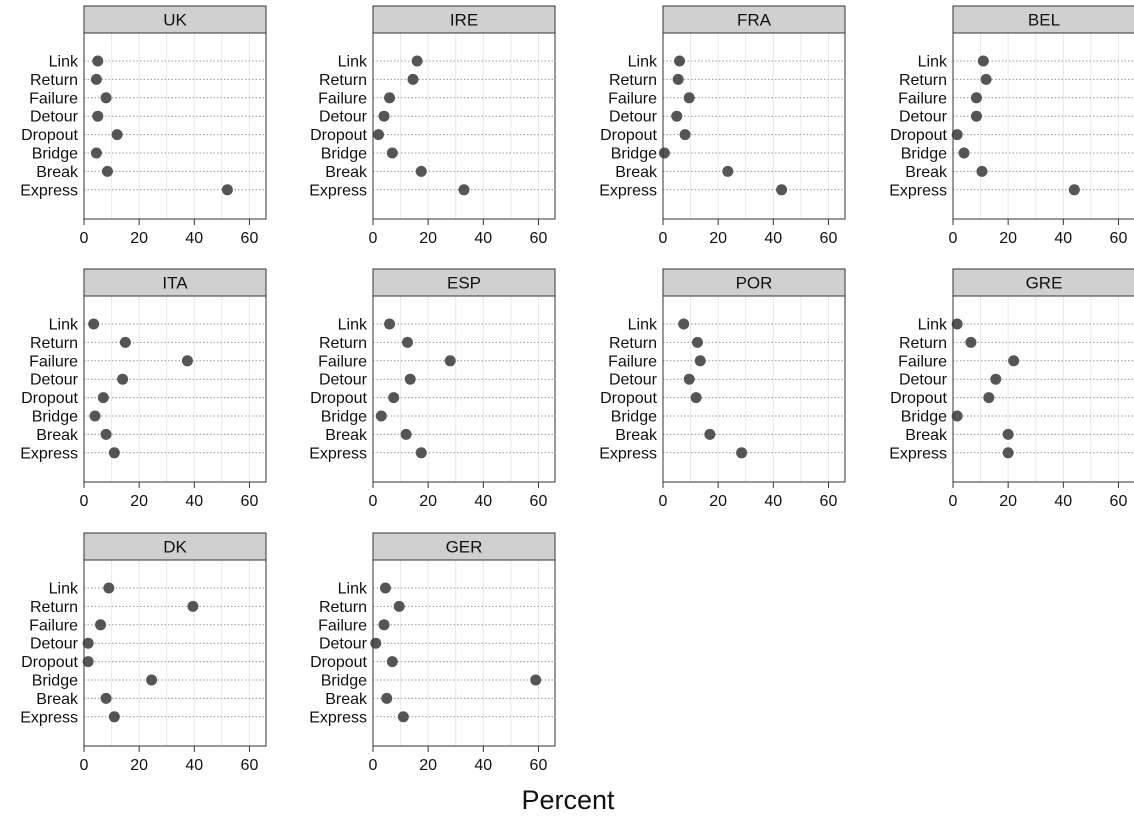 The height and width of the screenshot is (823, 1134). What do you see at coordinates (464, 20) in the screenshot?
I see `panel-title: IRE` at bounding box center [464, 20].